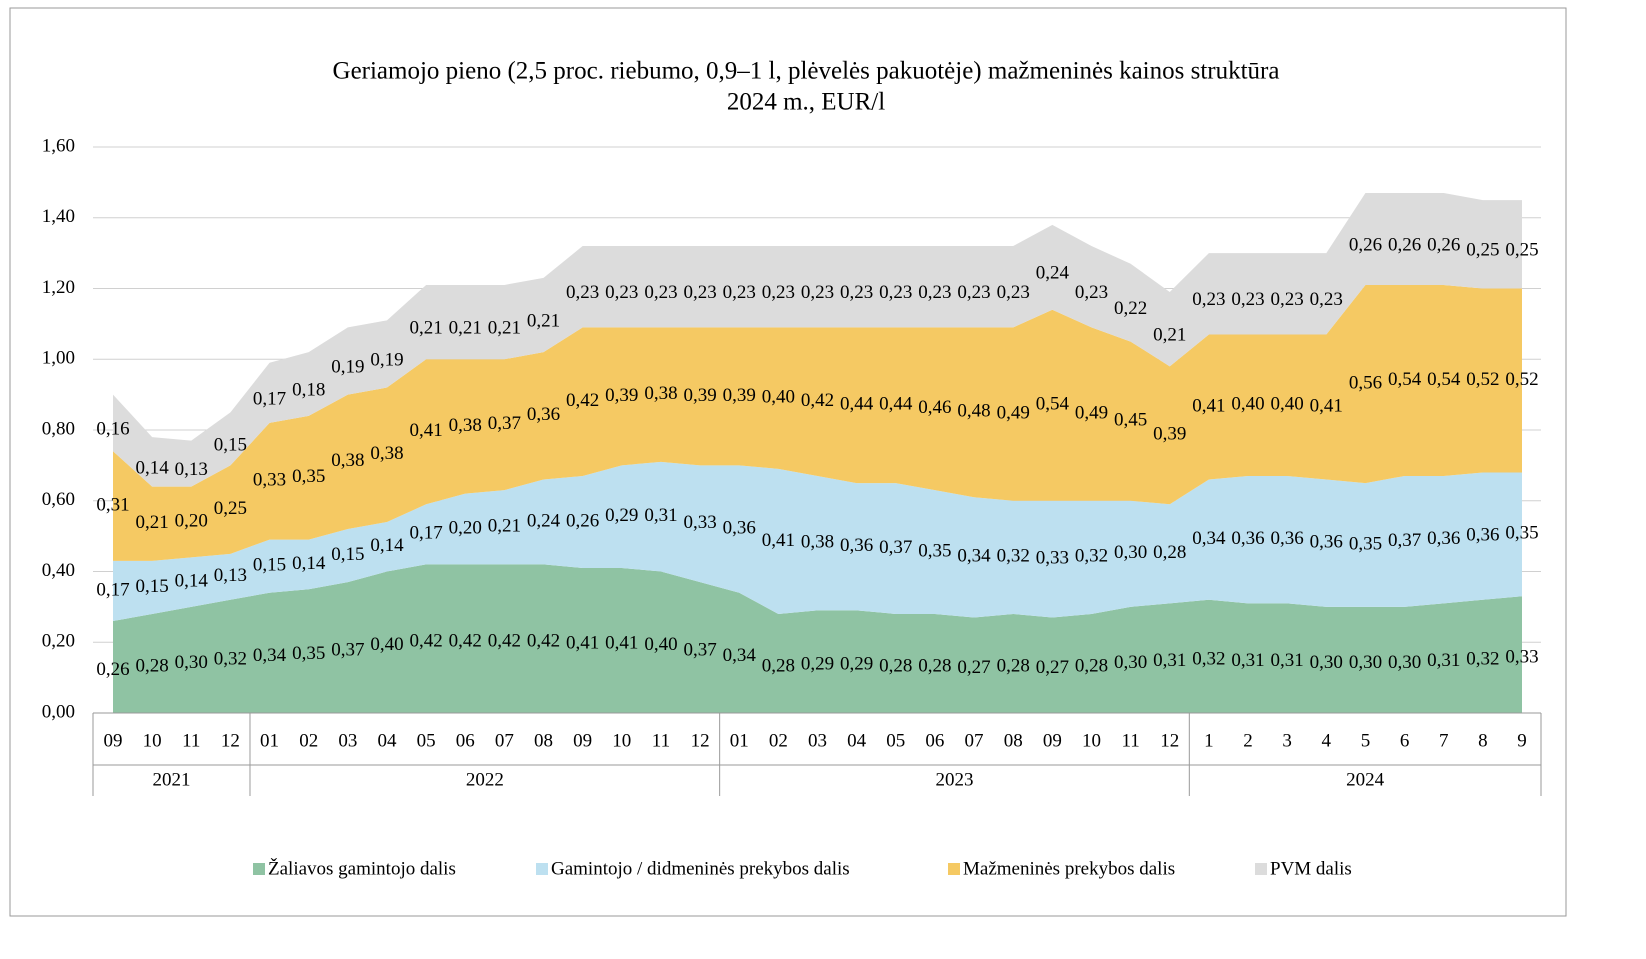  Describe the element at coordinates (817, 638) in the screenshot. I see `area` at that location.